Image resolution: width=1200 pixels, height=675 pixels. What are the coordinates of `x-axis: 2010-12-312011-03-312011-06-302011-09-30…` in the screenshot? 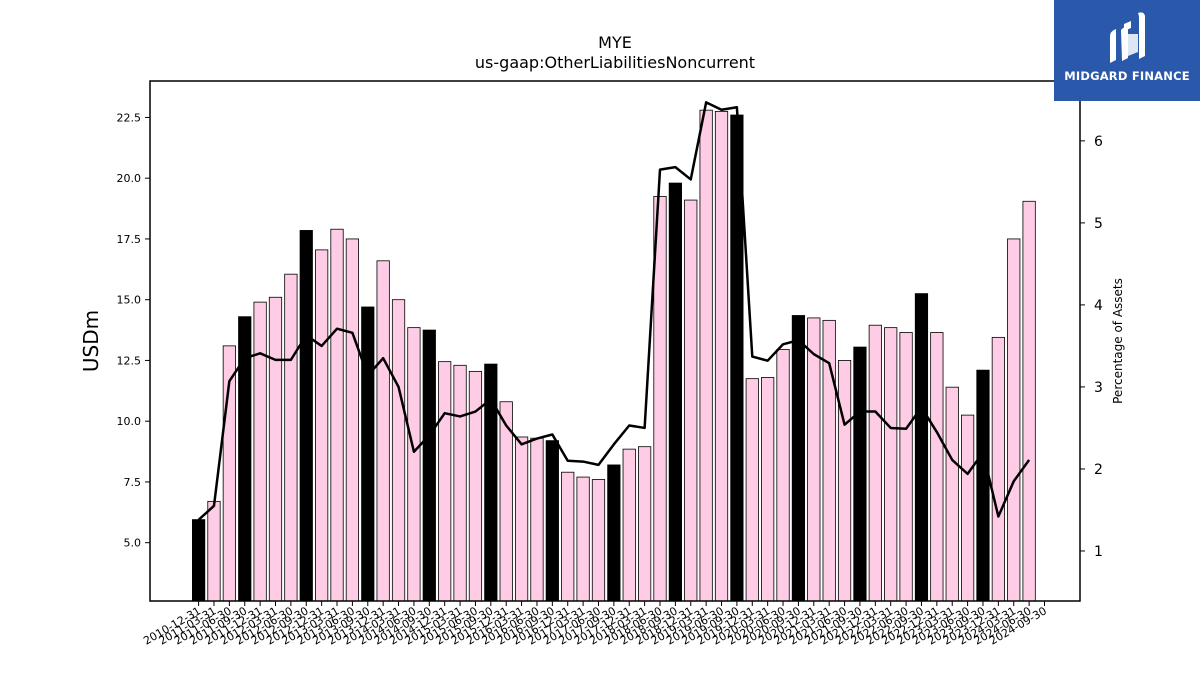 It's located at (595, 624).